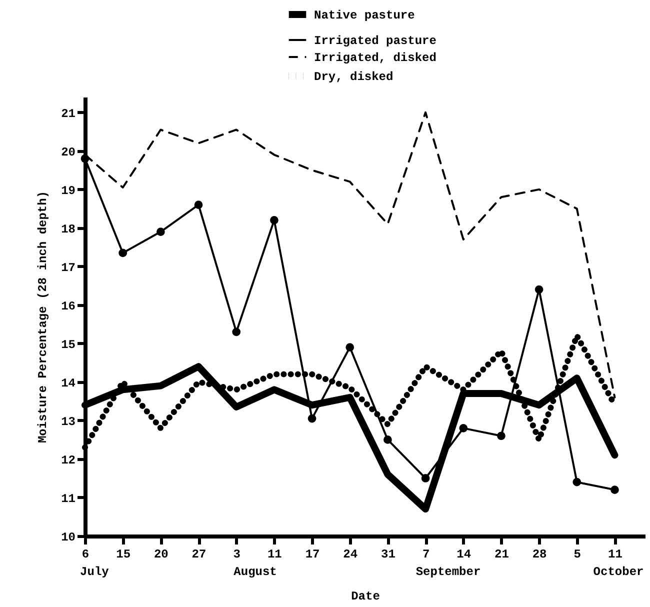  Describe the element at coordinates (255, 572) in the screenshot. I see `text: August` at that location.